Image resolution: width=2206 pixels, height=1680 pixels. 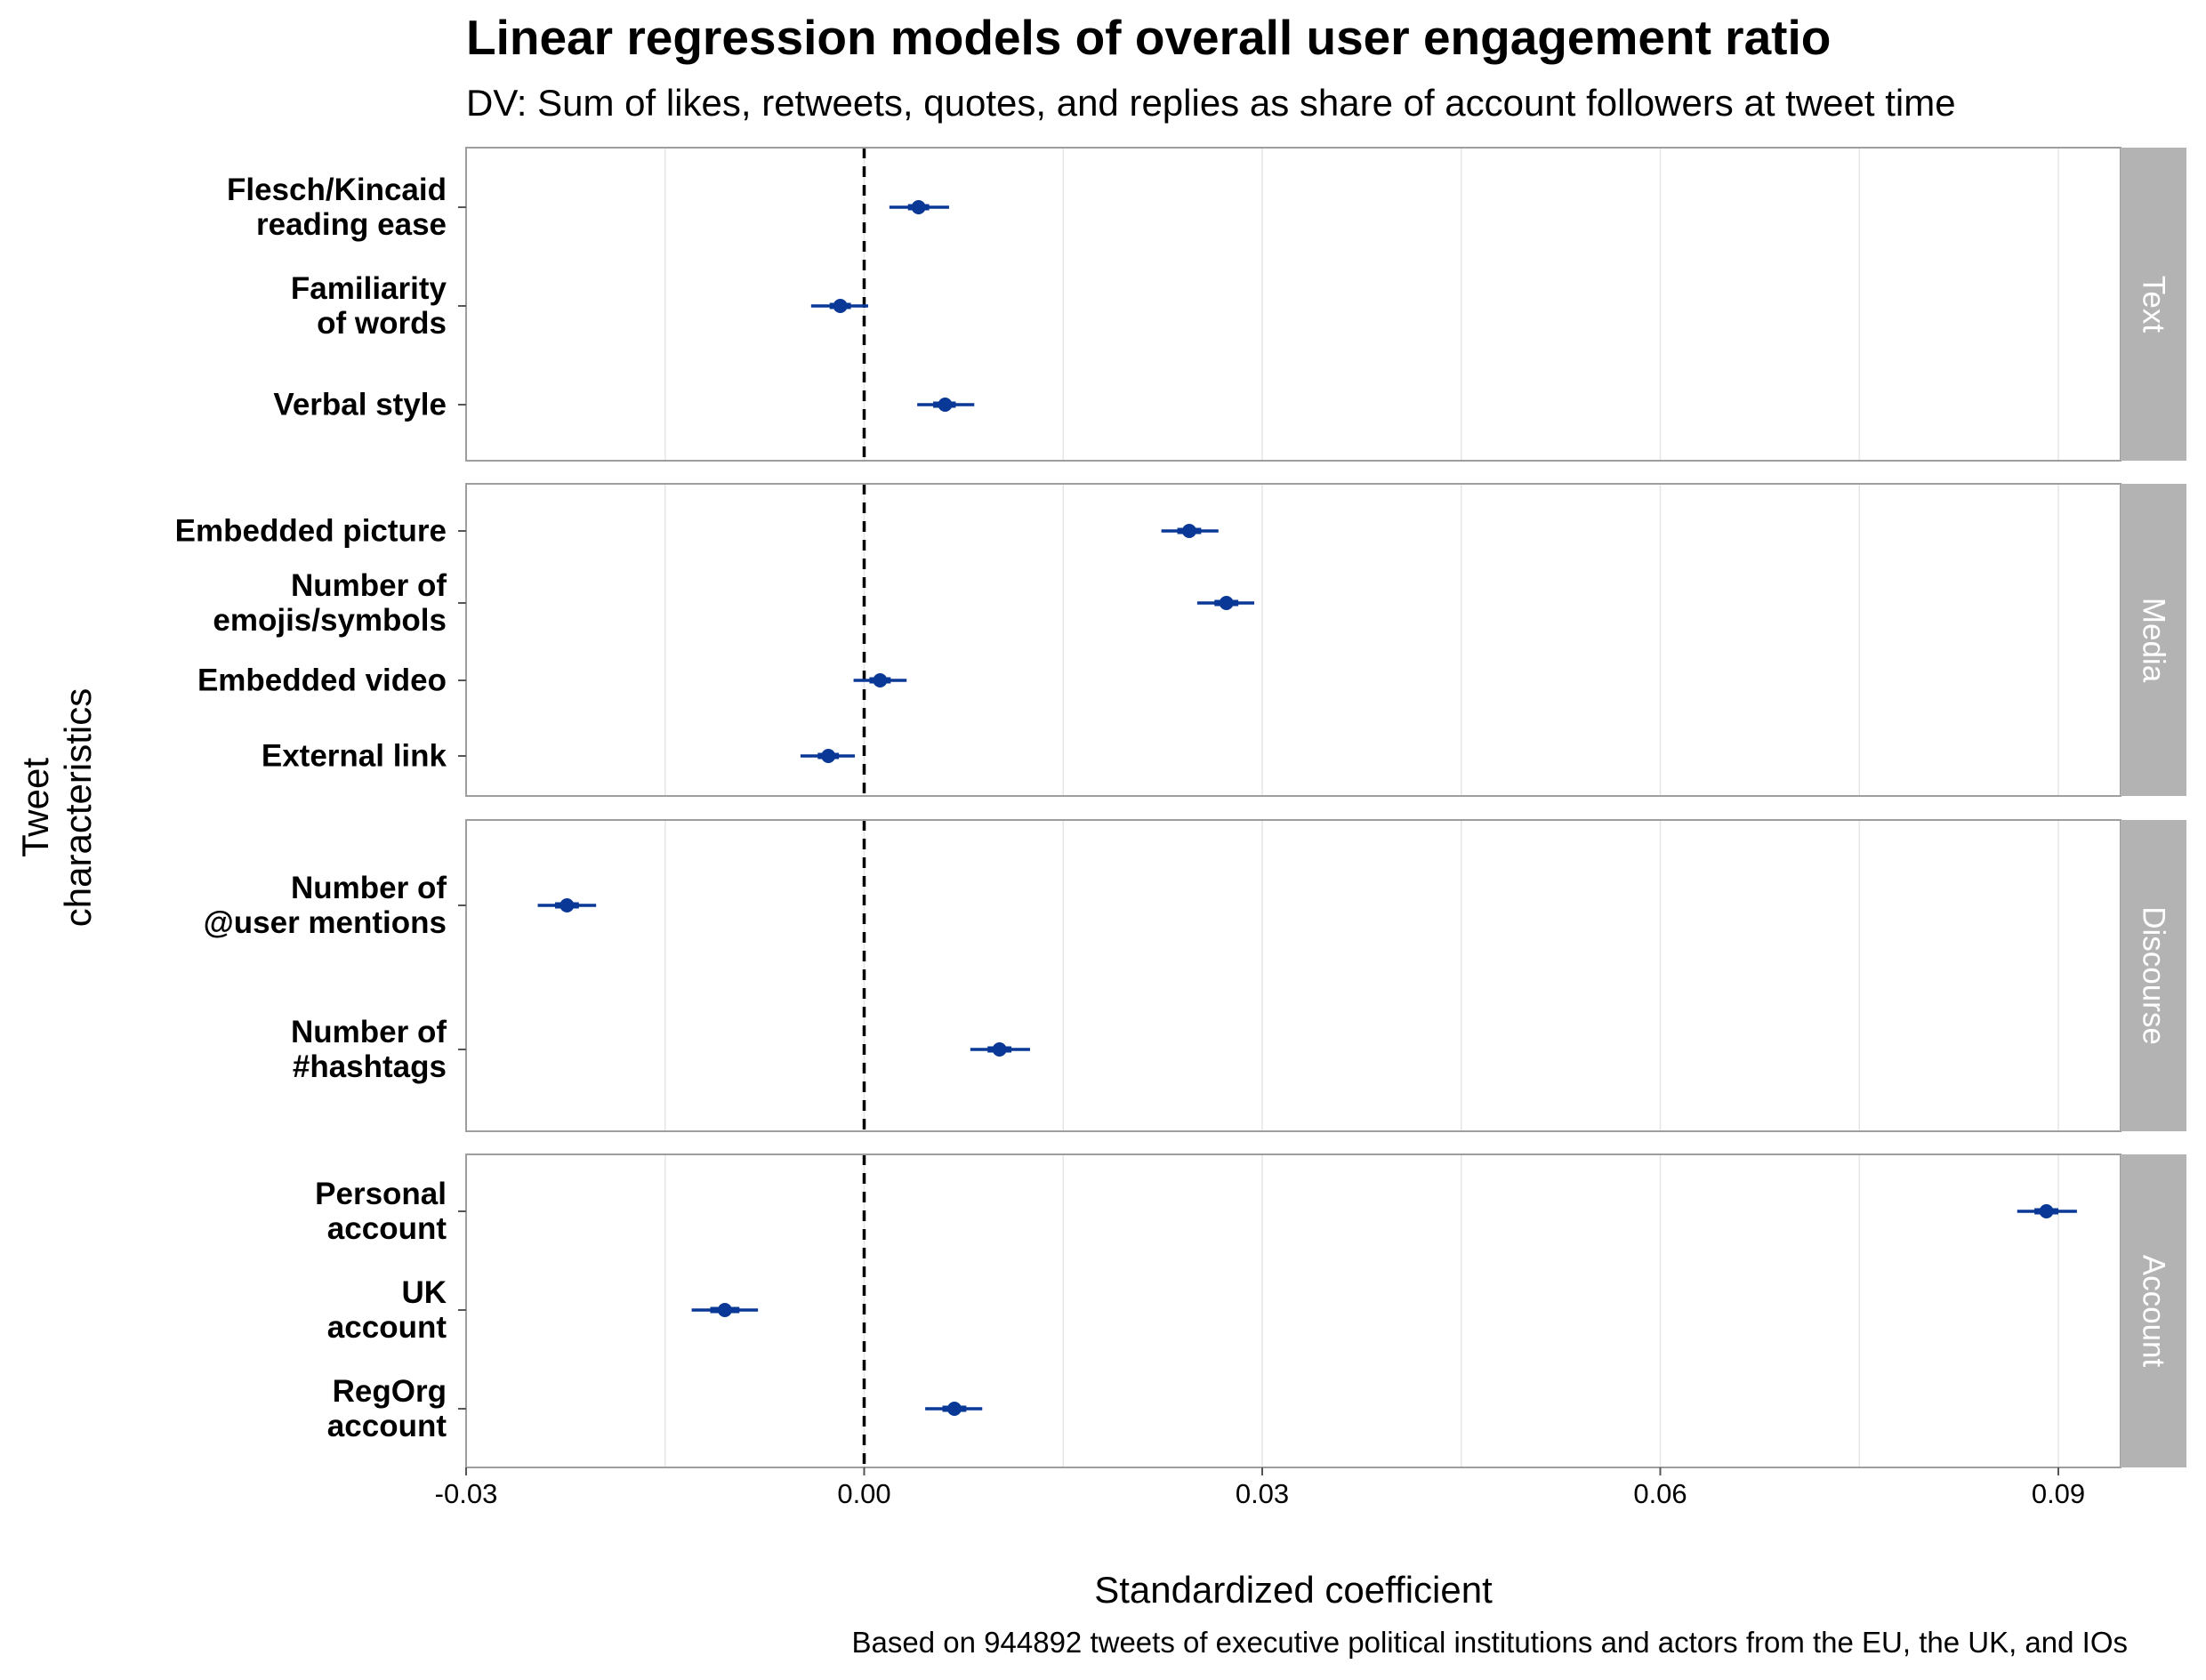 I want to click on term-label: Embedded video, so click(x=322, y=680).